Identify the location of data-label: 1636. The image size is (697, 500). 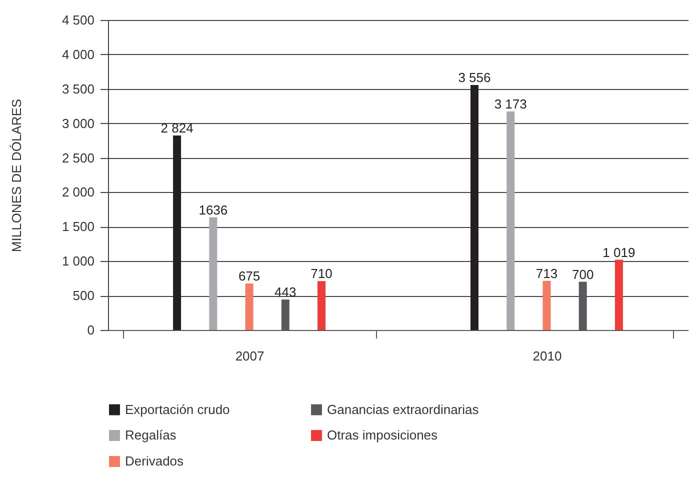
(213, 210).